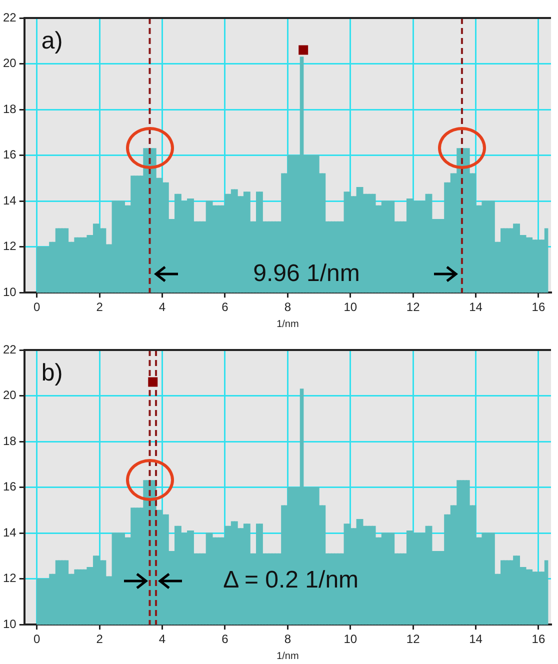  Describe the element at coordinates (306, 273) in the screenshot. I see `annotation: 9.96 1/nm` at that location.